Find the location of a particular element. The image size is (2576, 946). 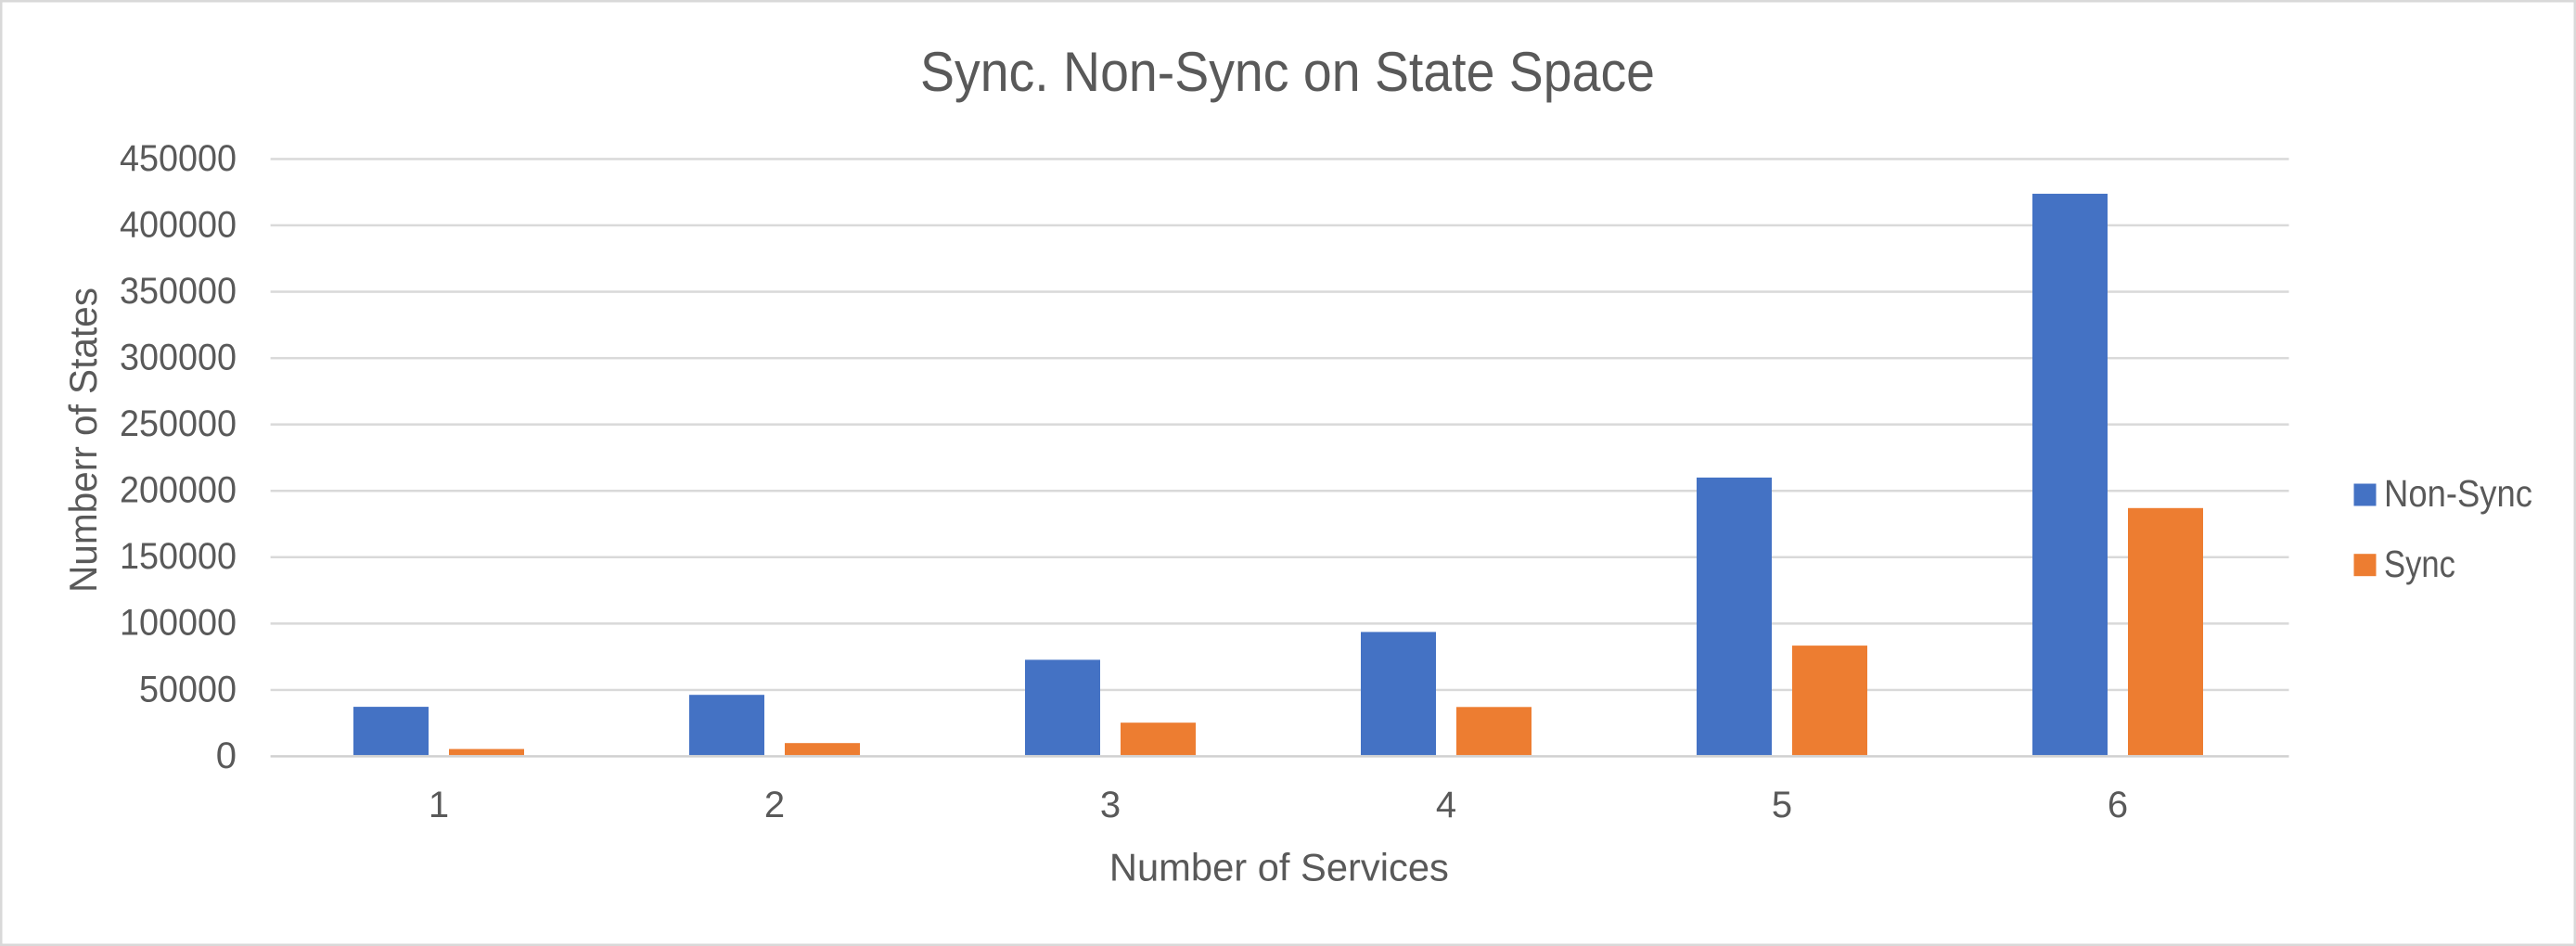

svg-text: 250000 is located at coordinates (178, 423).